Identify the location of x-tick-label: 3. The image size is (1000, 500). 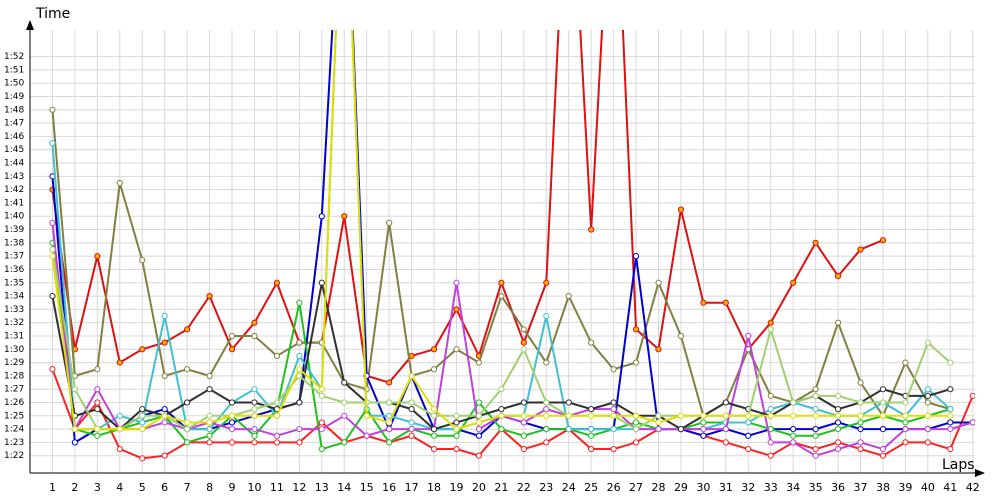
(97, 487).